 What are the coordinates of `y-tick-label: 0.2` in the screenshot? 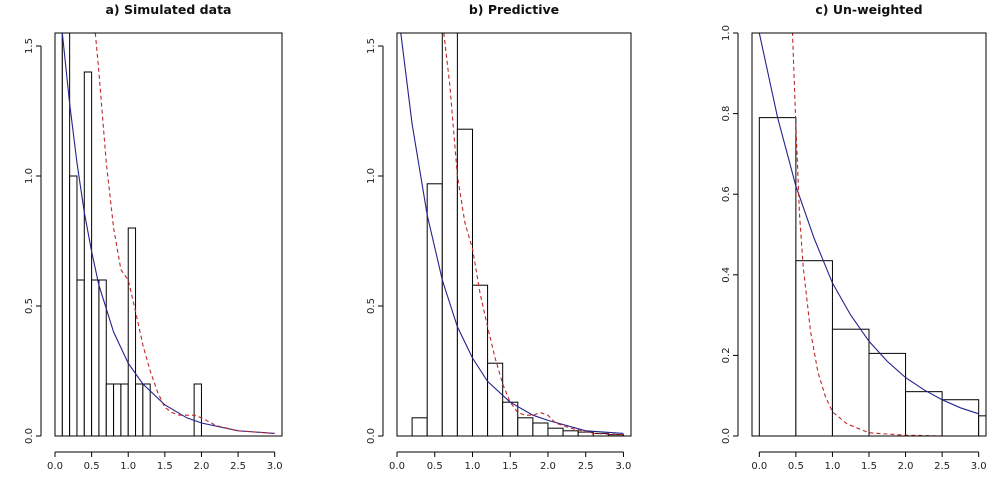 It's located at (726, 355).